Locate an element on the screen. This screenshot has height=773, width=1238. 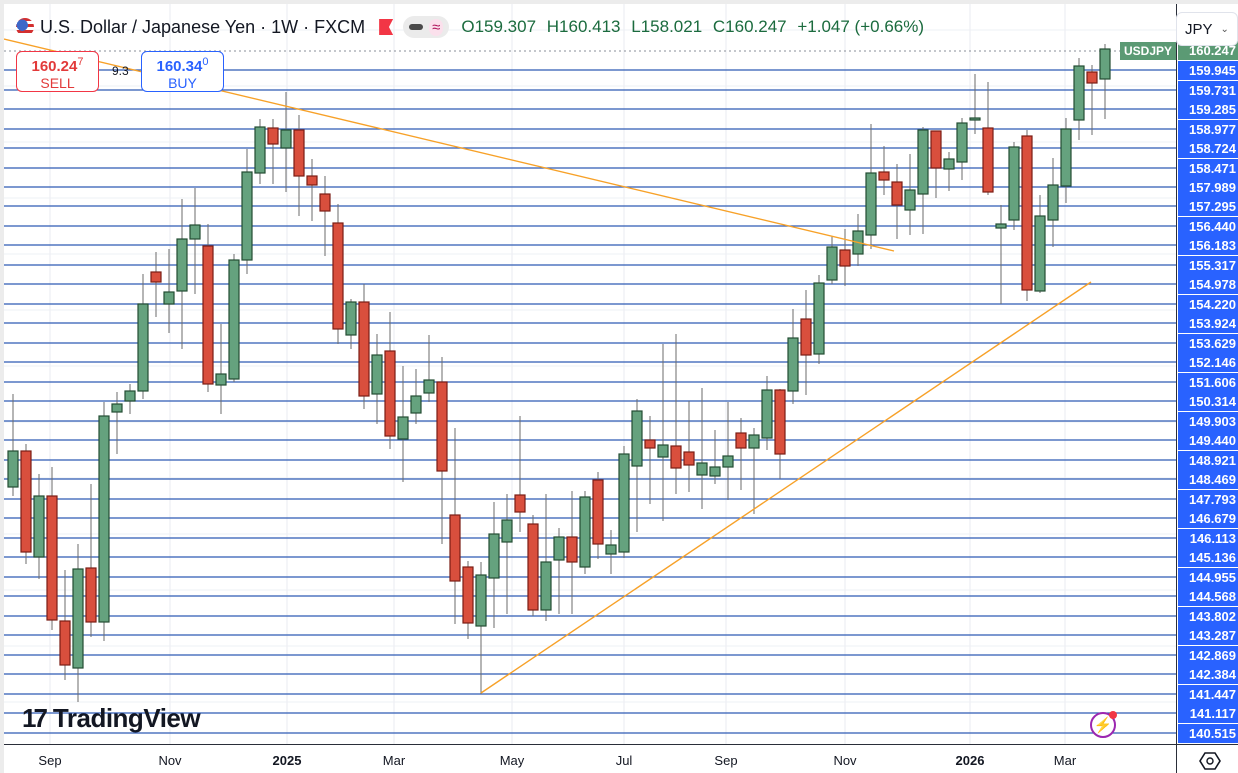
open-value: O159.307 is located at coordinates (499, 26).